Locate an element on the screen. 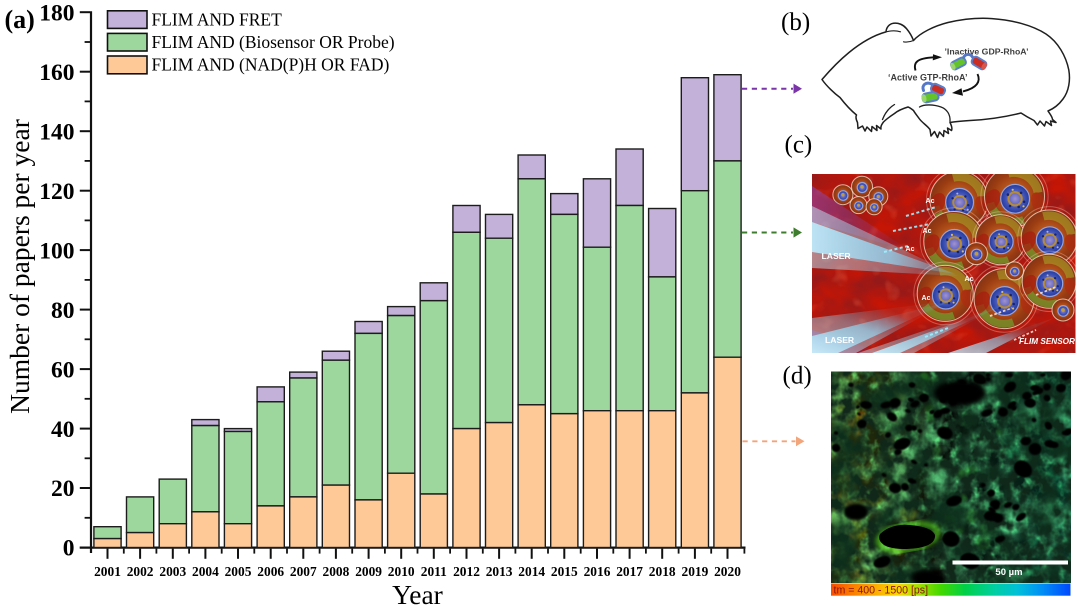 This screenshot has width=1080, height=606. svg-text: 2017 is located at coordinates (629, 571).